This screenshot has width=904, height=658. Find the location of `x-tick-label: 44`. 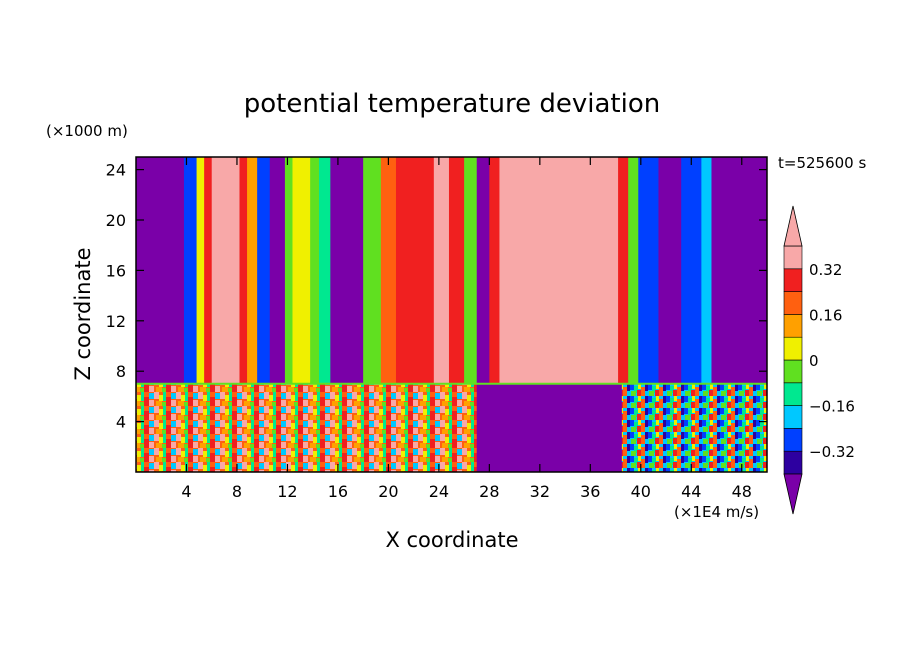

x-tick-label: 44 is located at coordinates (691, 491).